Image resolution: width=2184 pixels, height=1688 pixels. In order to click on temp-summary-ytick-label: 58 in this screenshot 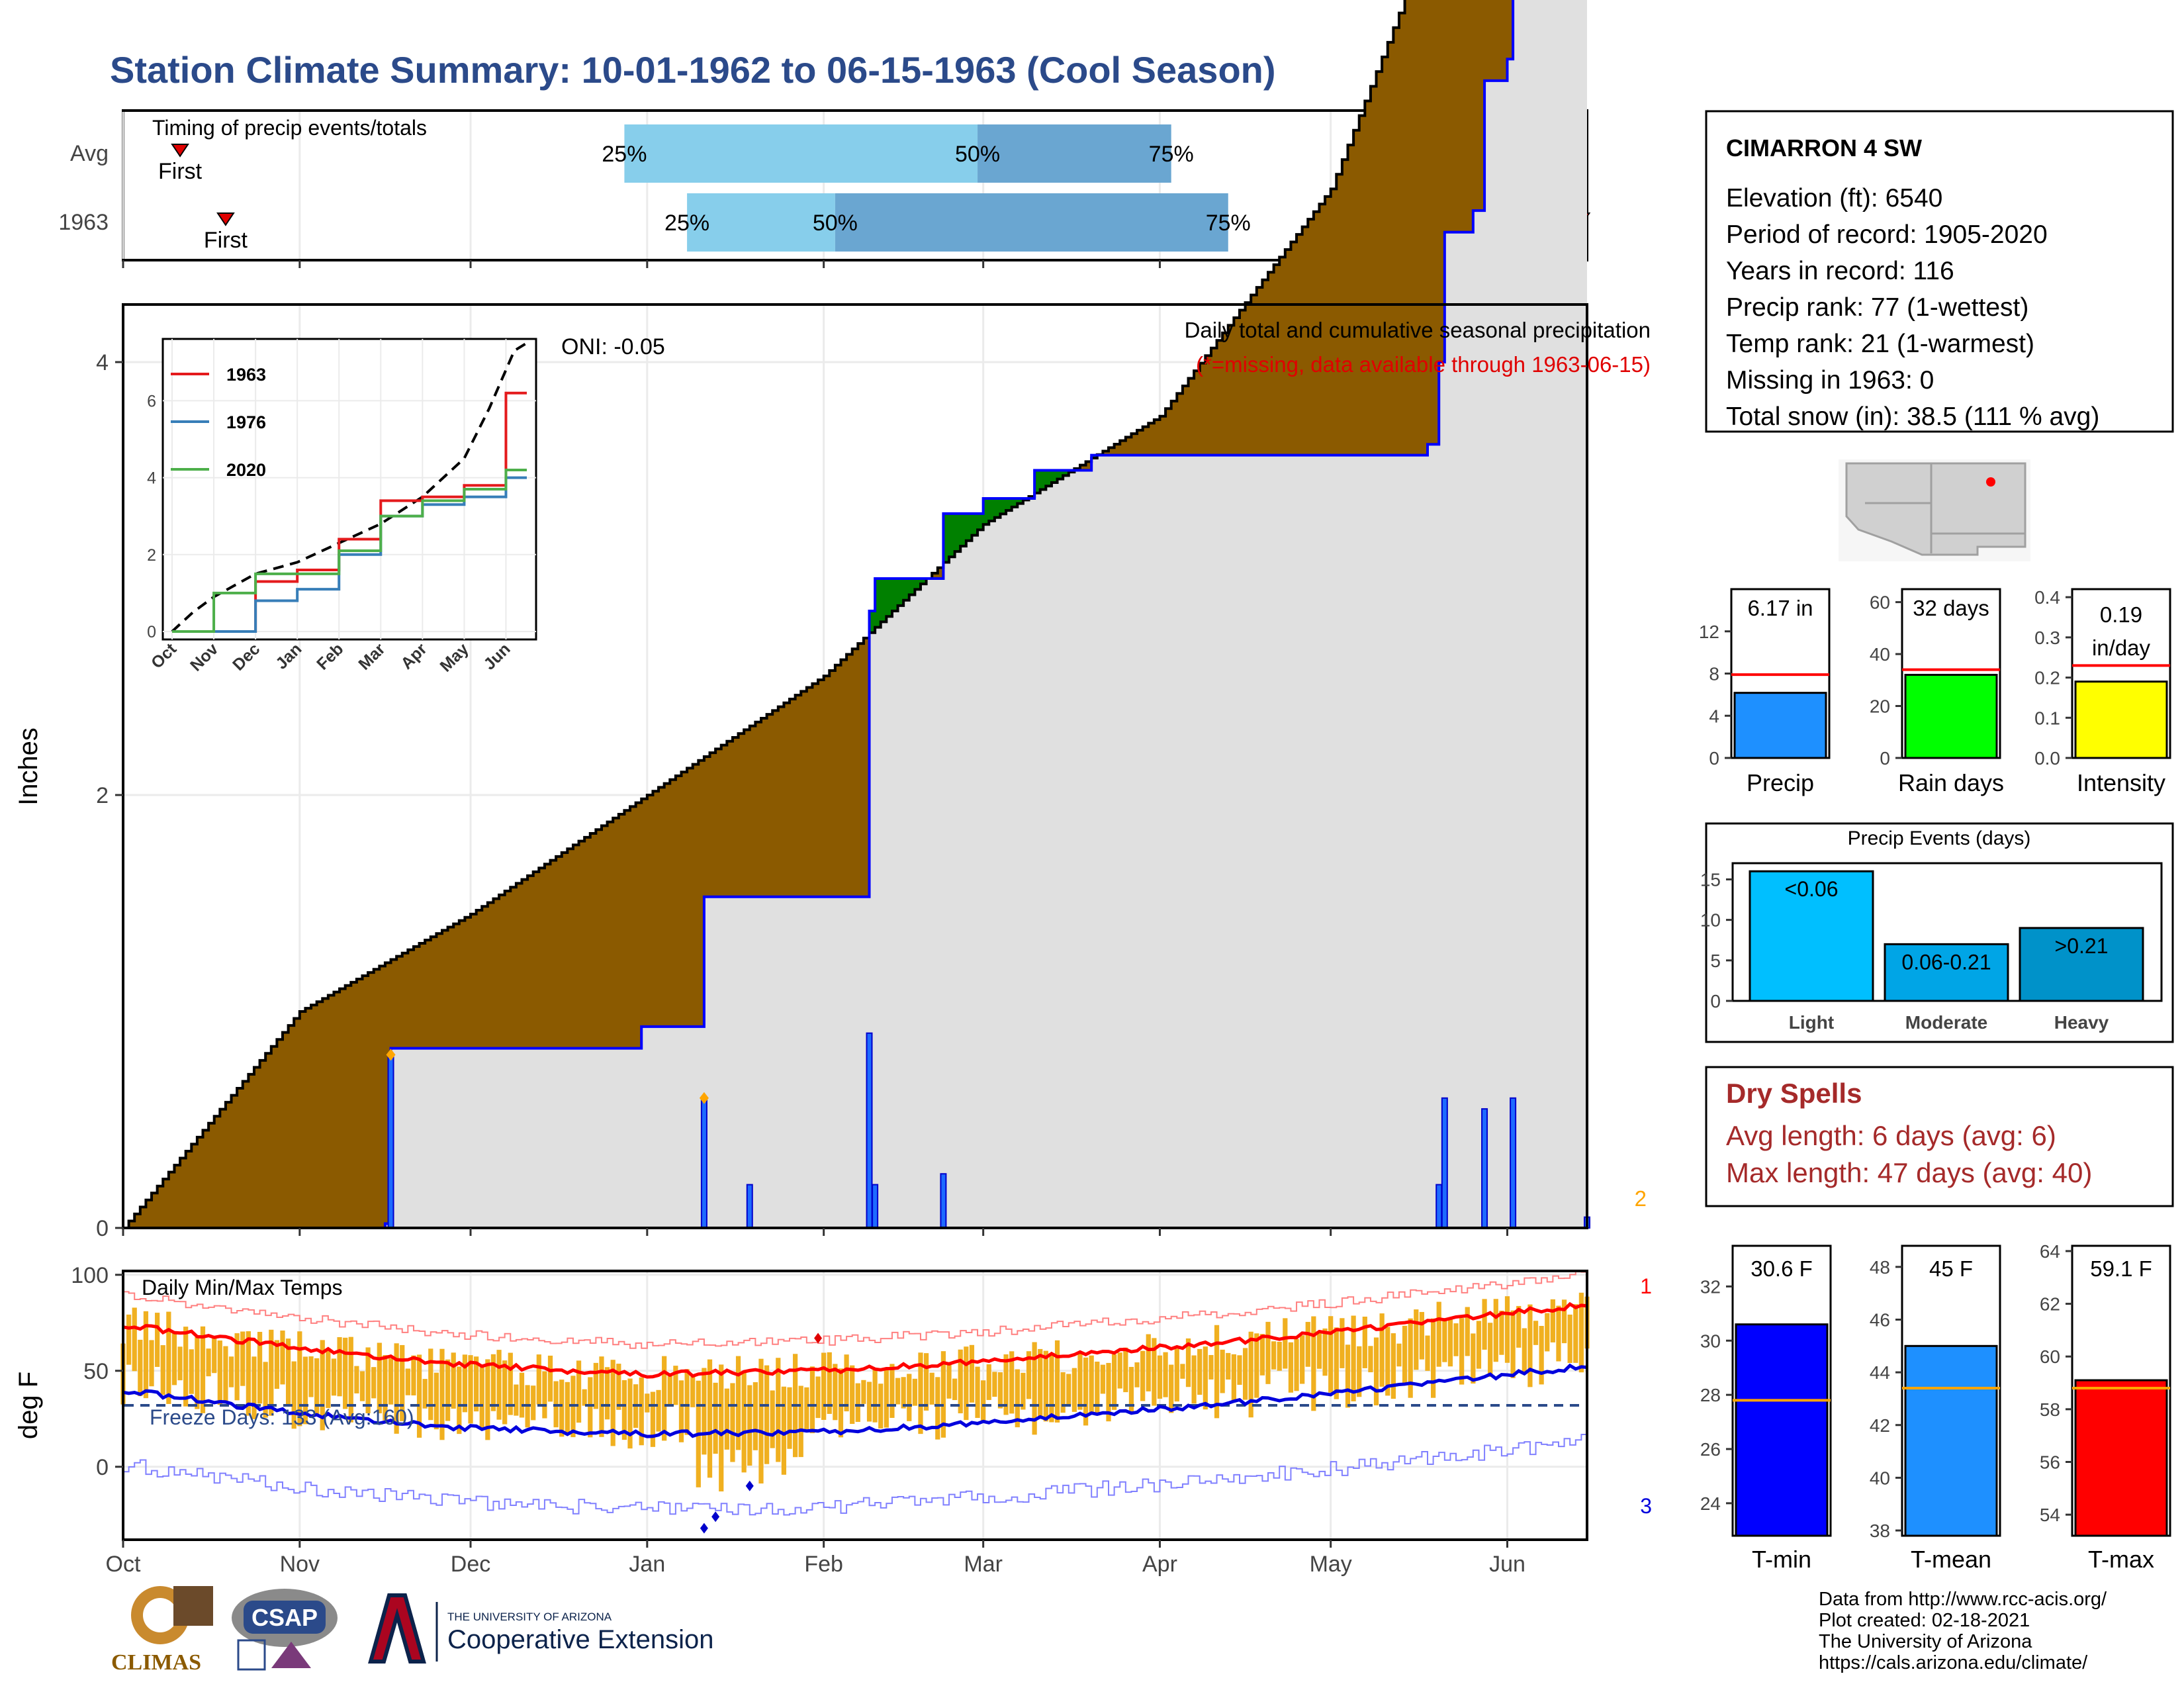, I will do `click(2050, 1409)`.